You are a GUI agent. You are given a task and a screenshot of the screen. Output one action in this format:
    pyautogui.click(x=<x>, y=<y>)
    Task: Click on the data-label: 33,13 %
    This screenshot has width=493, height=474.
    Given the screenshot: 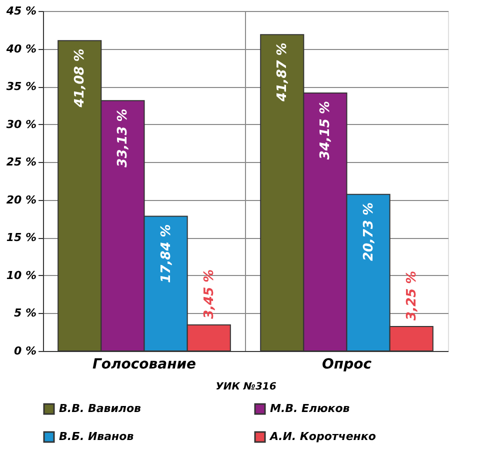 What is the action you would take?
    pyautogui.click(x=123, y=138)
    